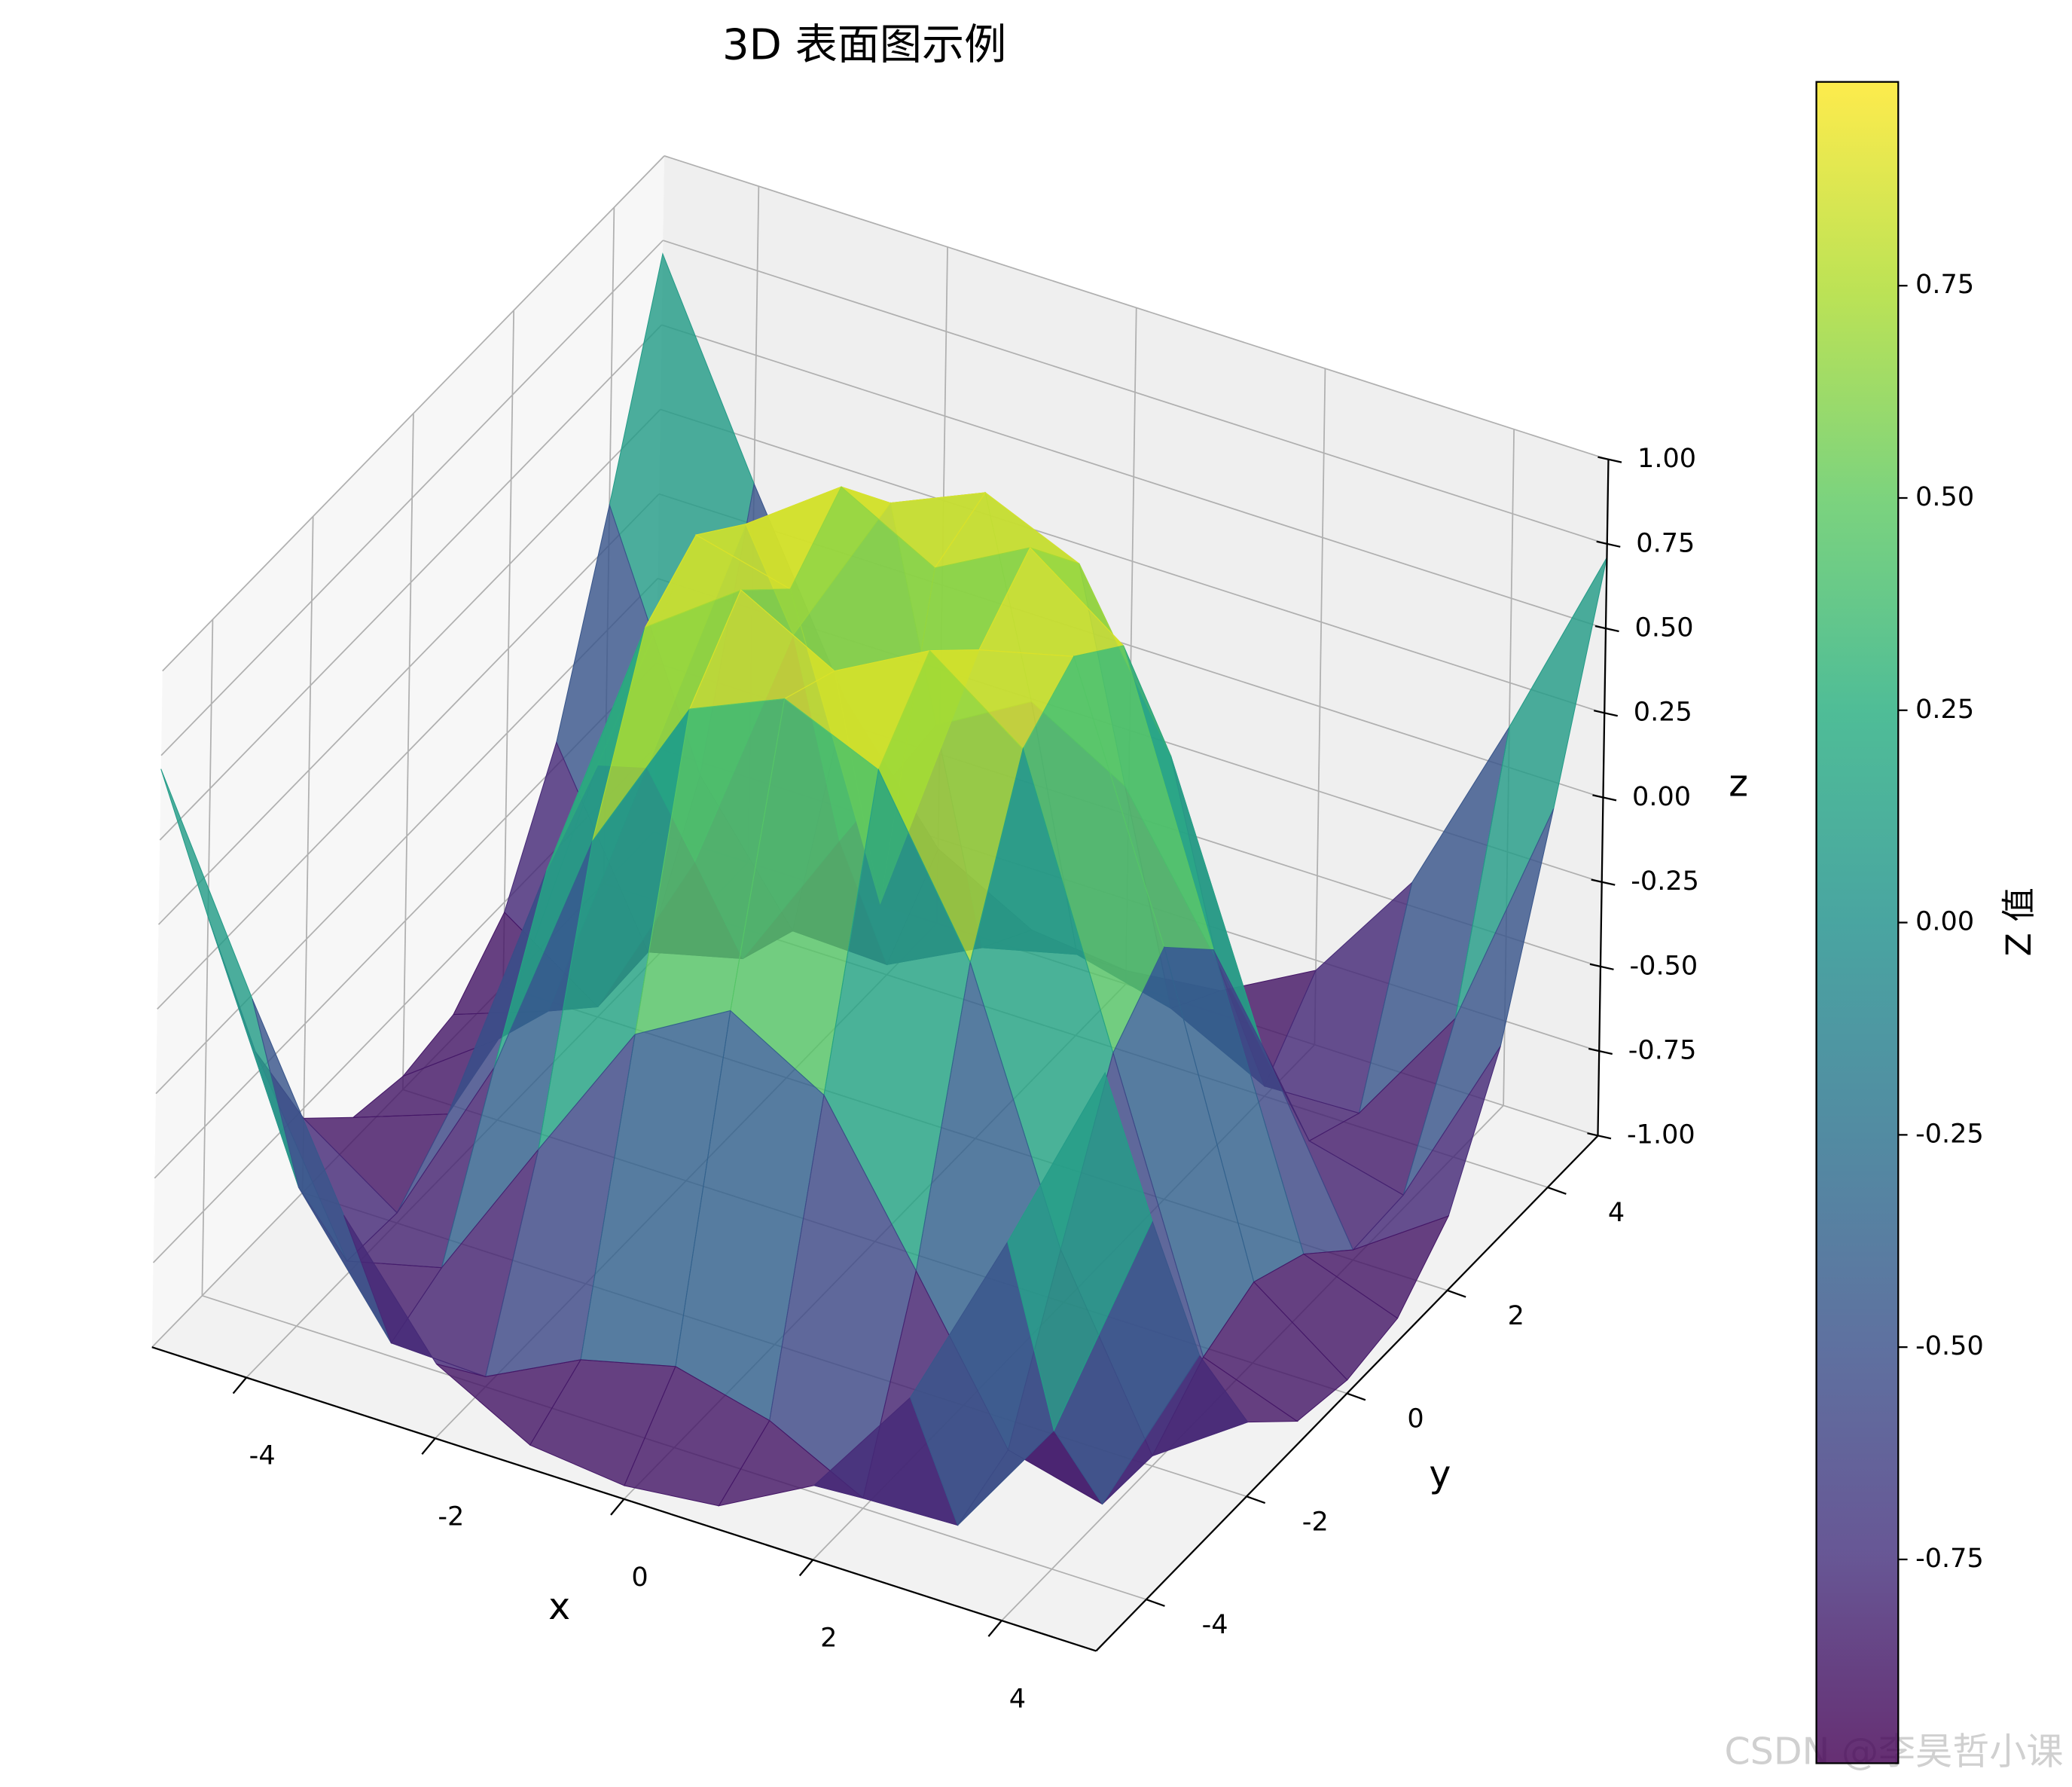  I want to click on y-axis-line, so click(1347, 1394).